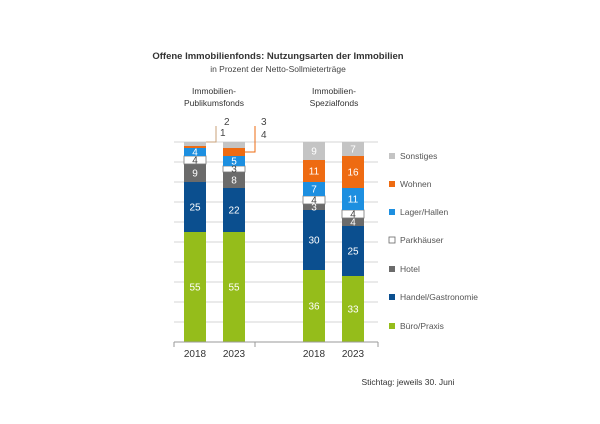 The height and width of the screenshot is (424, 600). I want to click on data-label: 8, so click(234, 181).